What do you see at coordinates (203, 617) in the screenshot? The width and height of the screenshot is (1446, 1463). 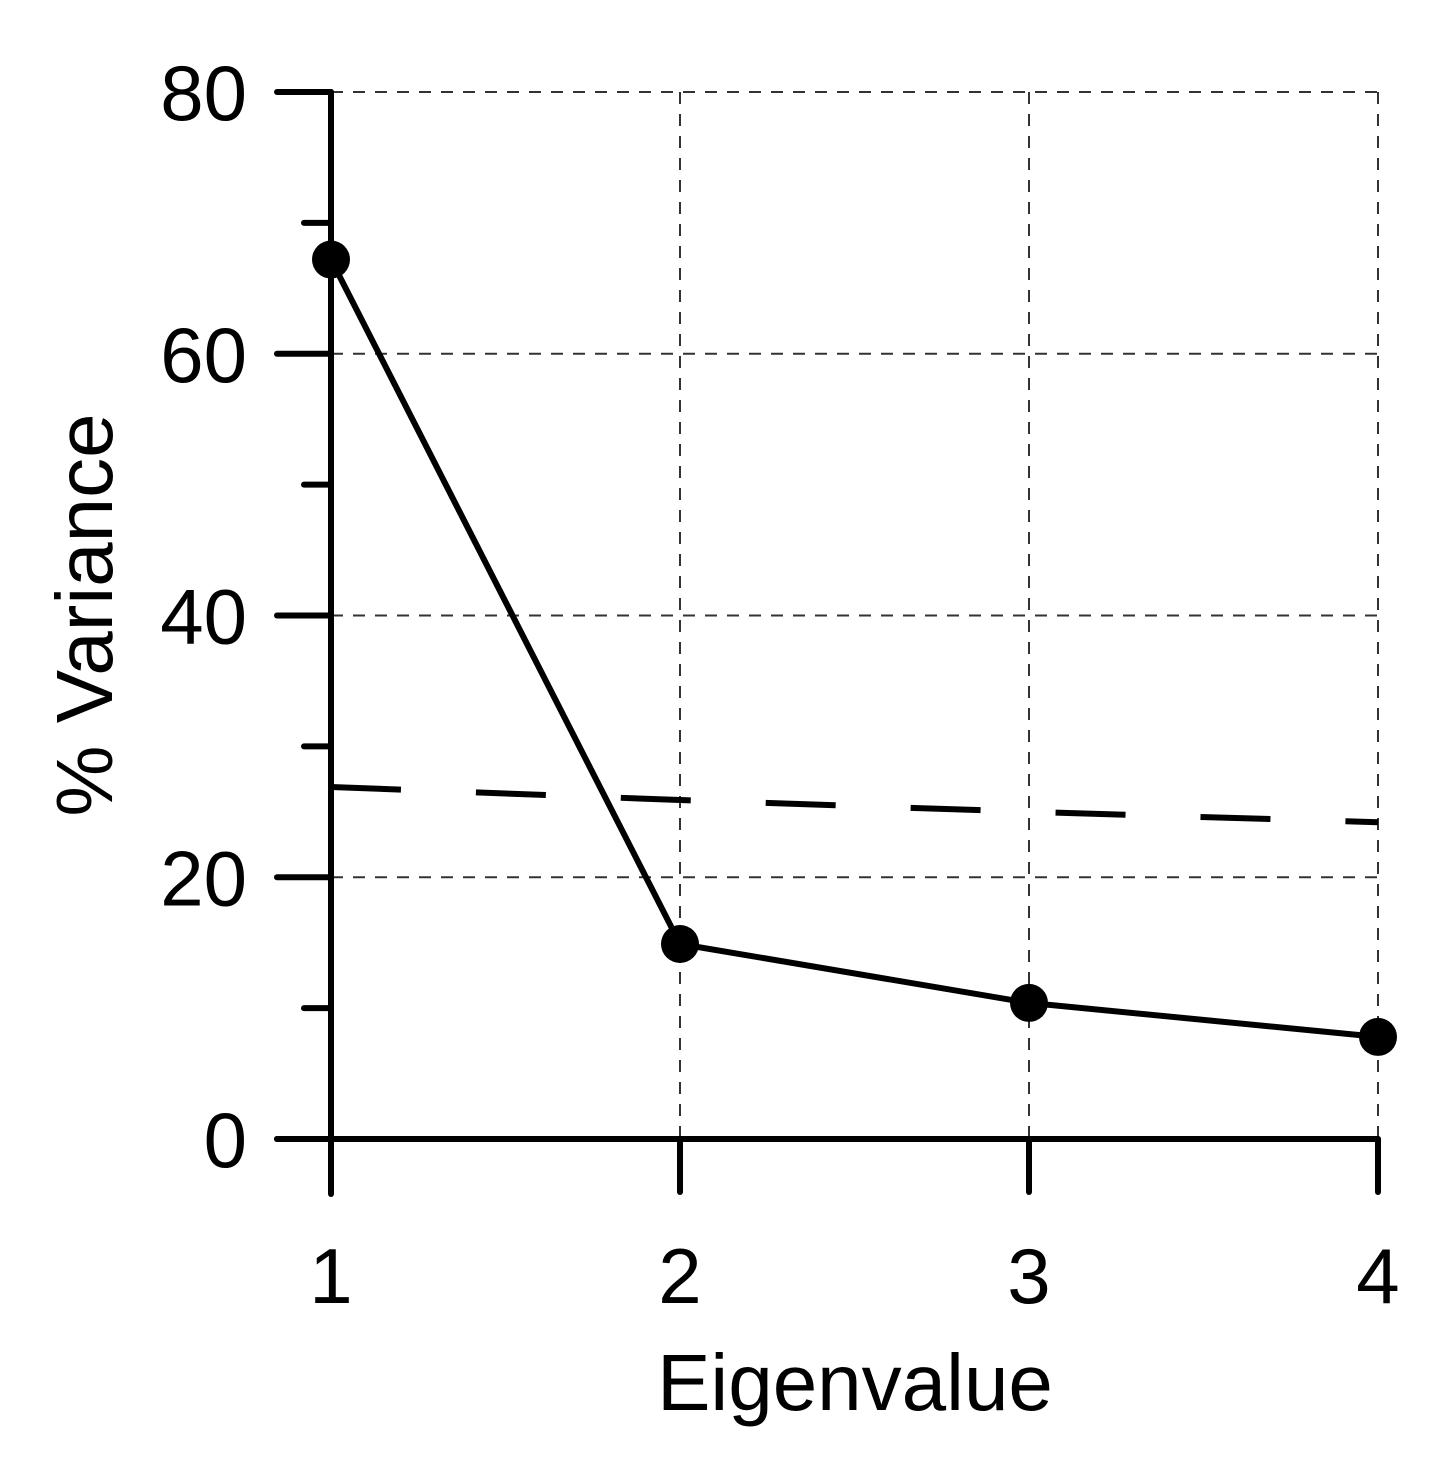 I see `y-tick-label: 40` at bounding box center [203, 617].